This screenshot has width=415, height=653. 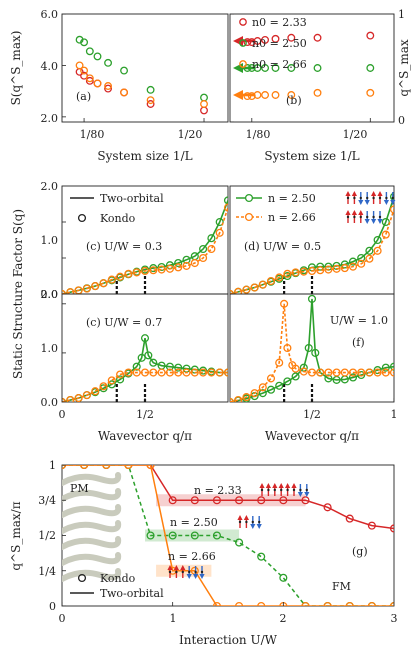 I want to click on c-ytick-0: 0.0, so click(x=50, y=294).